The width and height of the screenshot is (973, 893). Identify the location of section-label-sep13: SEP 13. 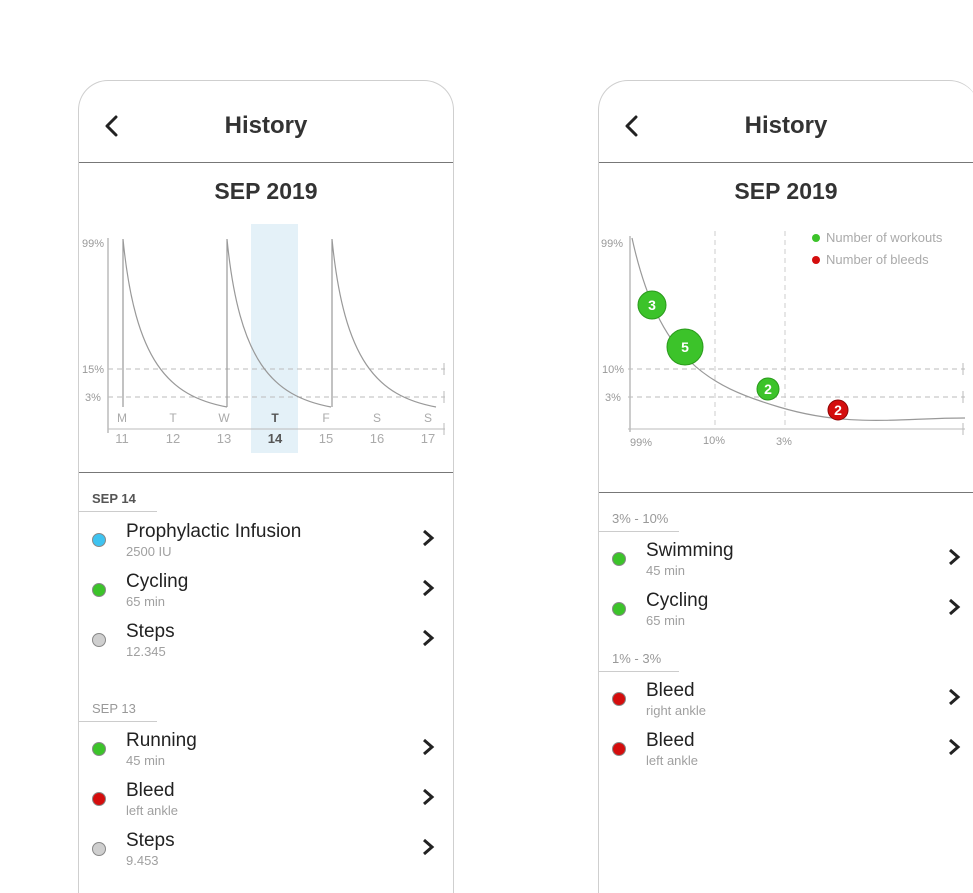
(118, 711).